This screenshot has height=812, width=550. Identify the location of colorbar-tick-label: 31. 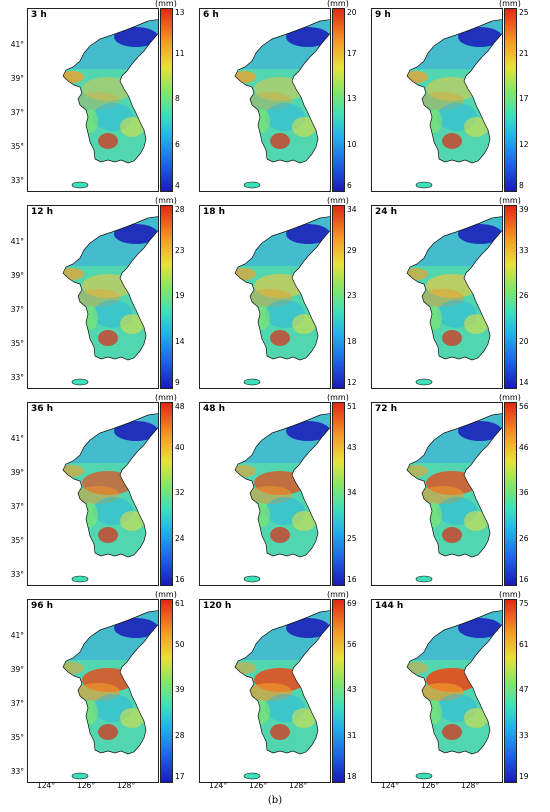
(352, 735).